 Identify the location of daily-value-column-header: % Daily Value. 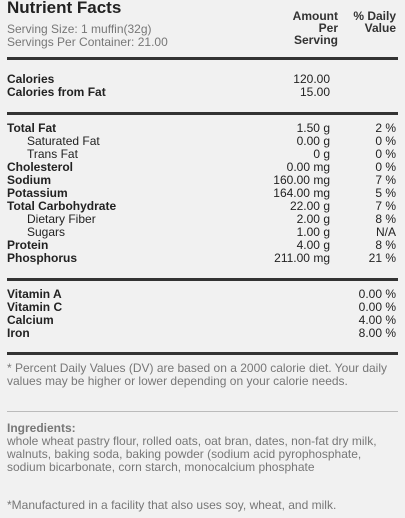
(374, 22).